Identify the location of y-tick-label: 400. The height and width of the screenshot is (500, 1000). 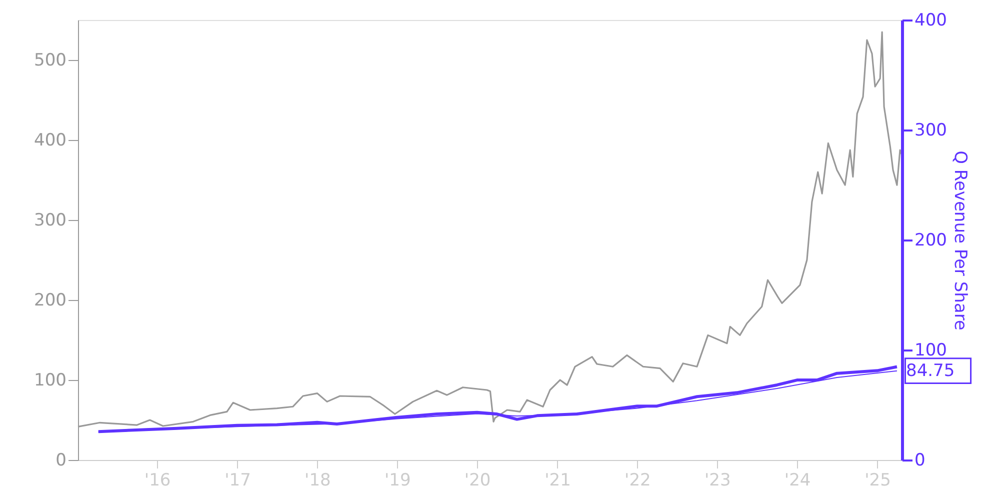
(50, 140).